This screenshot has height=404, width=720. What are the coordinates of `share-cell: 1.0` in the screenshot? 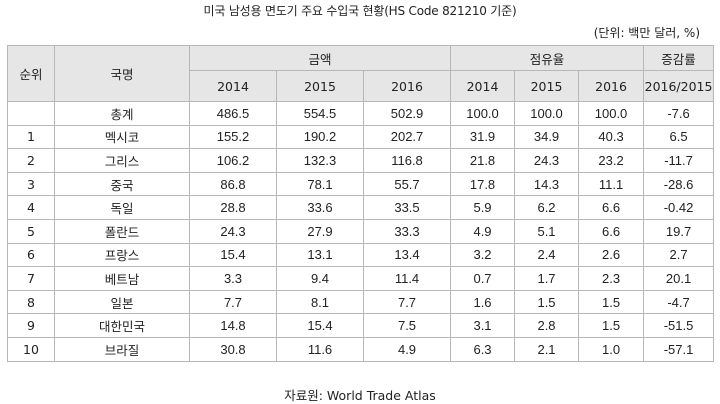 It's located at (611, 349).